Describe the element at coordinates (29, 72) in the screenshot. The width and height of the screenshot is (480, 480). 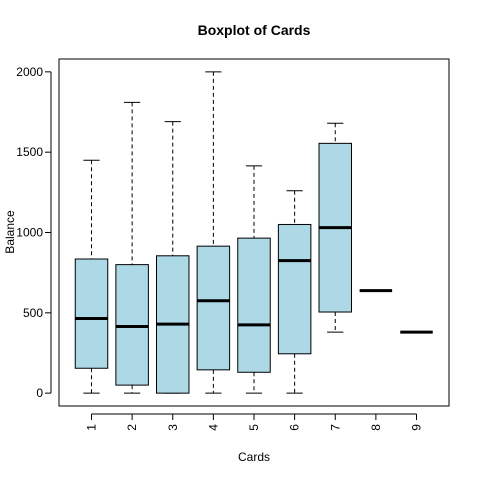
I see `y-tick-label: 2000` at that location.